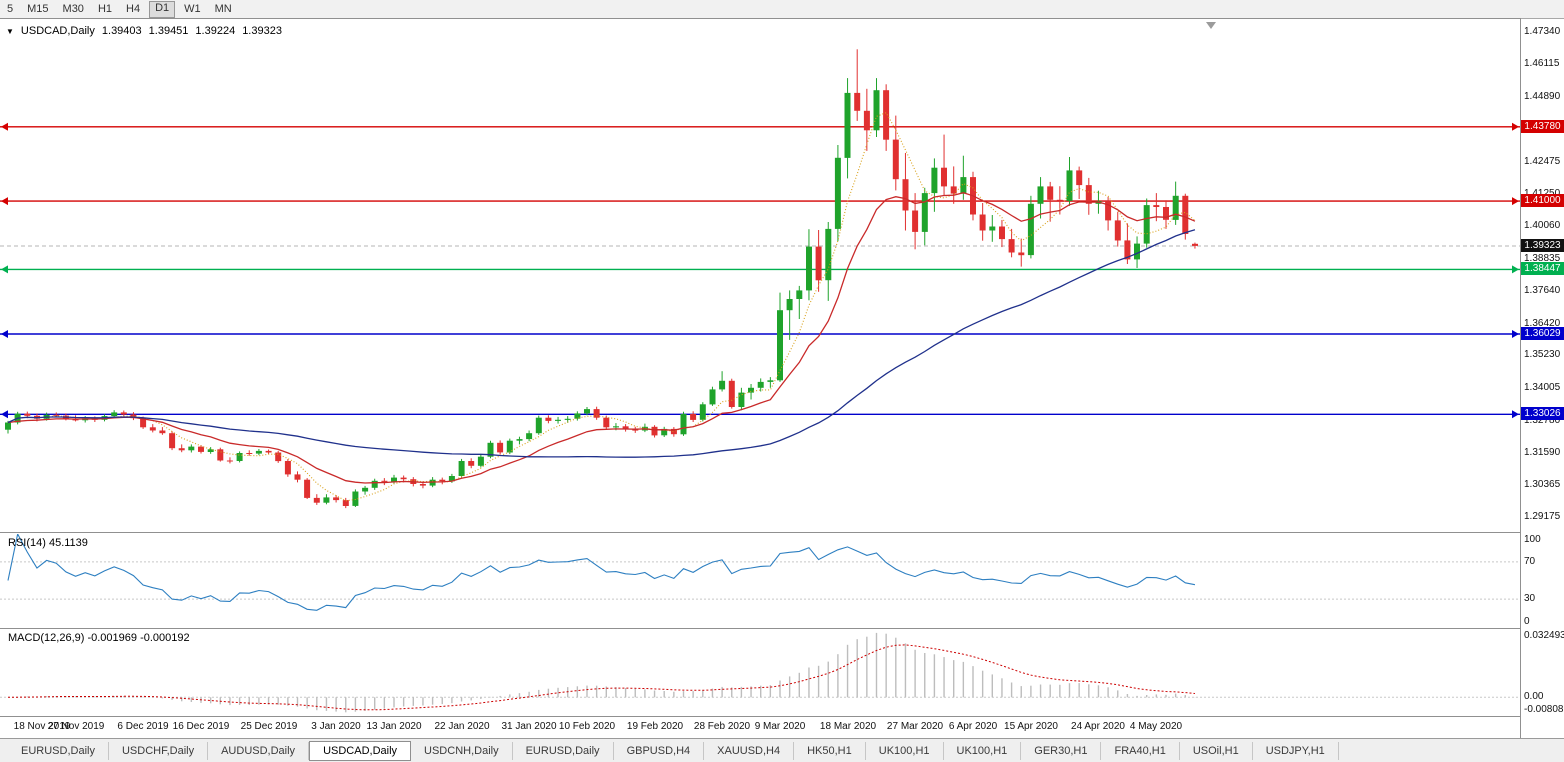  Describe the element at coordinates (336, 726) in the screenshot. I see `time-axis-label: 3 Jan 2020` at that location.